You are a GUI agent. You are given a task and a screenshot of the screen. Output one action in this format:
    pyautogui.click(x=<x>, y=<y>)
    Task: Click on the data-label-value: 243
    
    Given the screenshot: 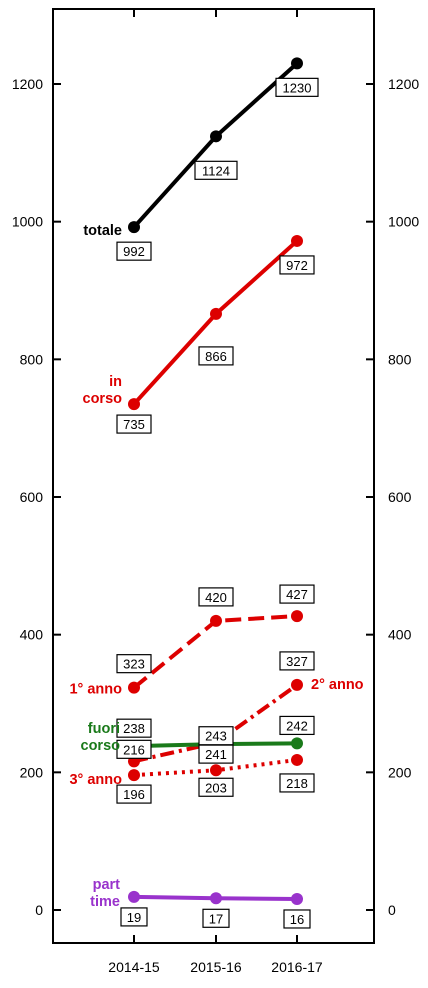 What is the action you would take?
    pyautogui.click(x=216, y=736)
    